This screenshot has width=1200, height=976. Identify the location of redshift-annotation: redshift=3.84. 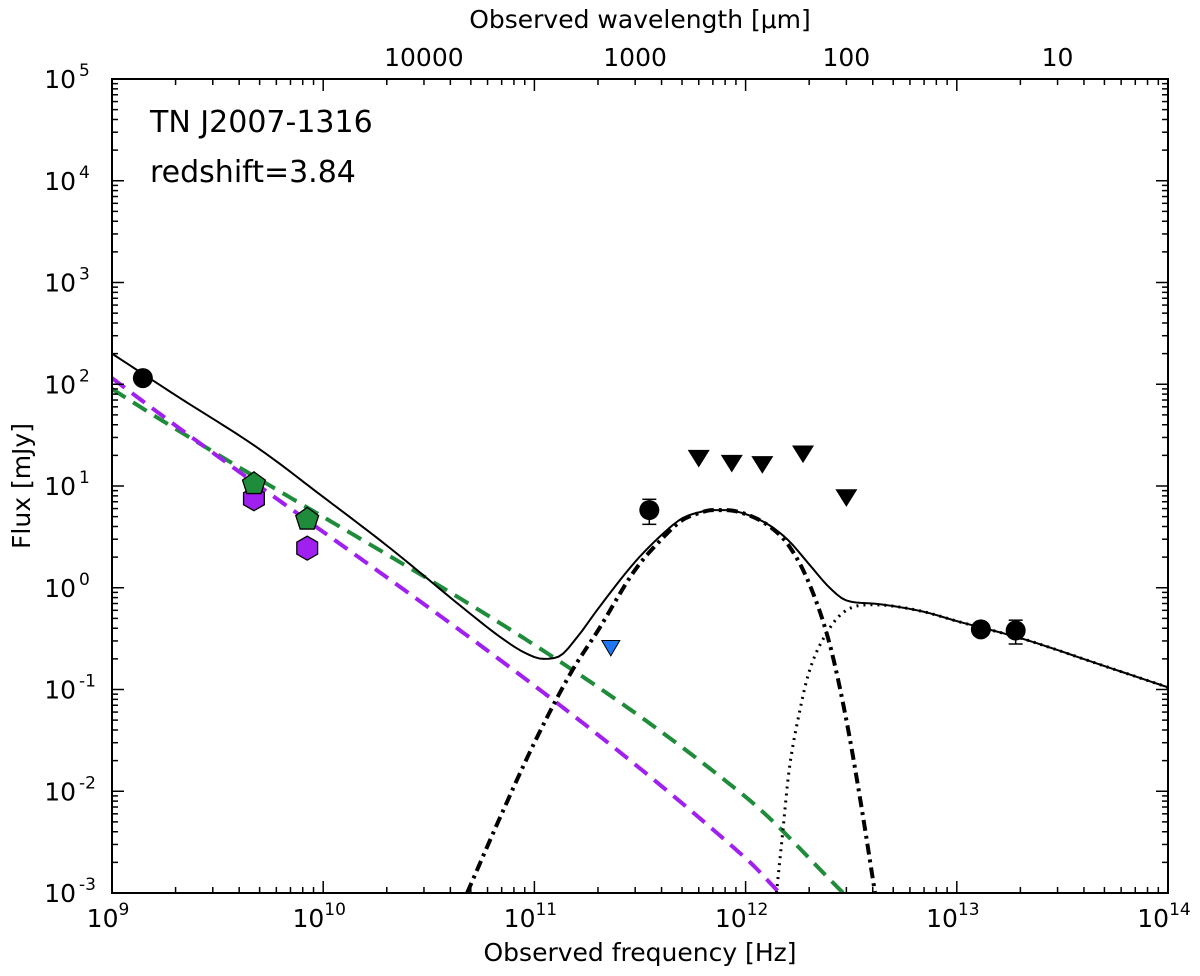
(253, 172).